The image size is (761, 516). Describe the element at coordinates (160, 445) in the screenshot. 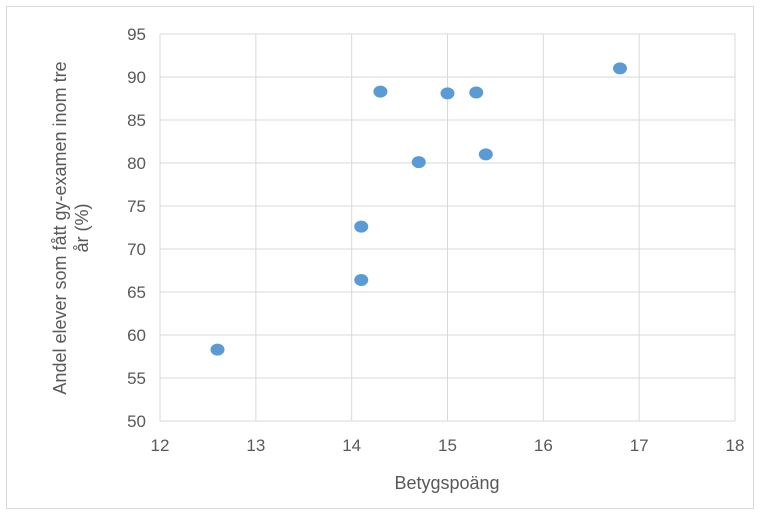

I see `x-tick-label: 12` at that location.